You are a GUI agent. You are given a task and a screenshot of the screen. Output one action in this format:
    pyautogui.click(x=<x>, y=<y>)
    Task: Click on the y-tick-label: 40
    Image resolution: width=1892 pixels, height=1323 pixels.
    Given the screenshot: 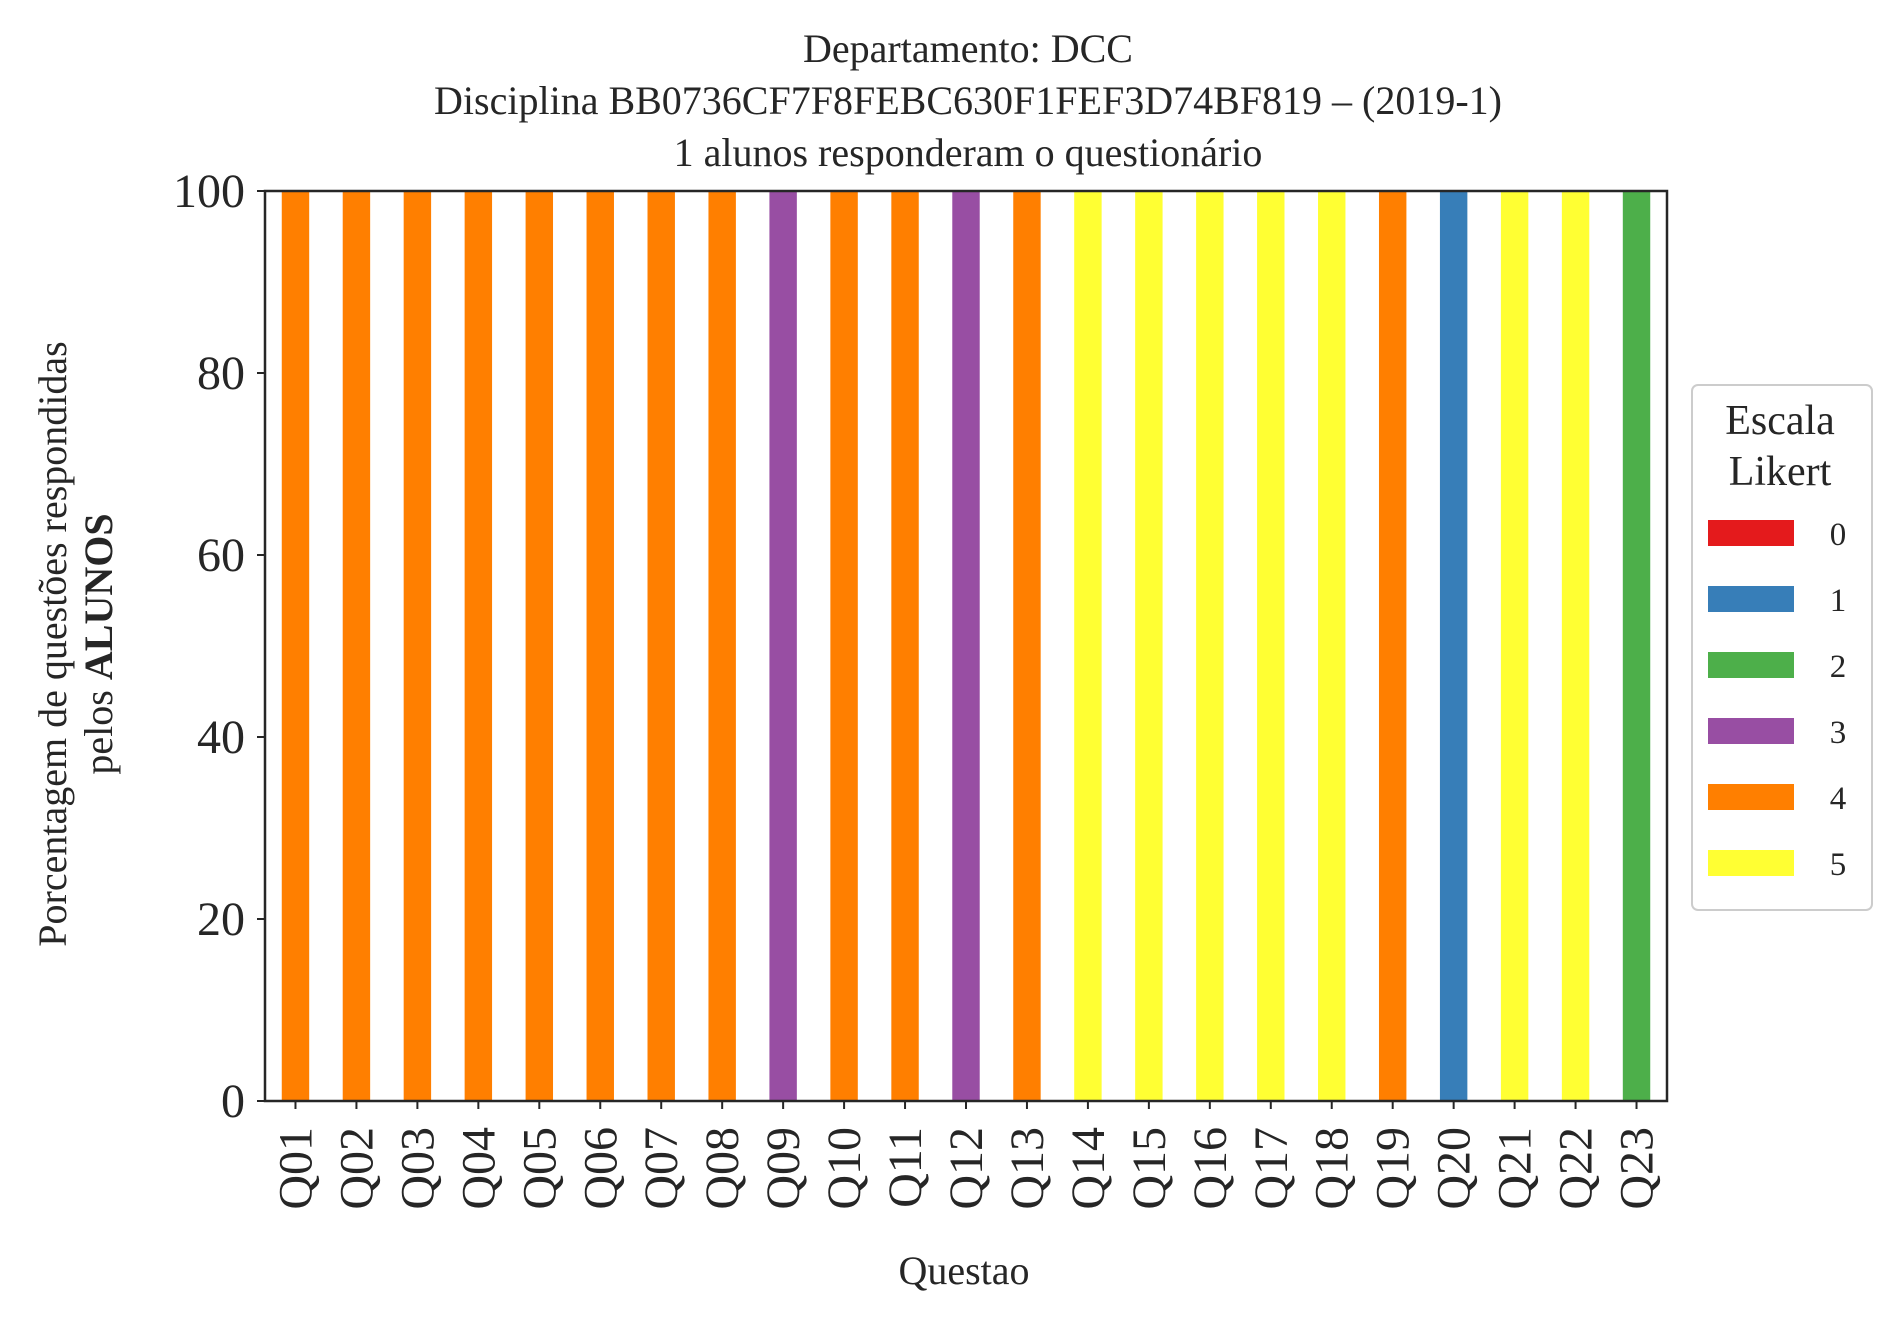 What is the action you would take?
    pyautogui.click(x=221, y=737)
    